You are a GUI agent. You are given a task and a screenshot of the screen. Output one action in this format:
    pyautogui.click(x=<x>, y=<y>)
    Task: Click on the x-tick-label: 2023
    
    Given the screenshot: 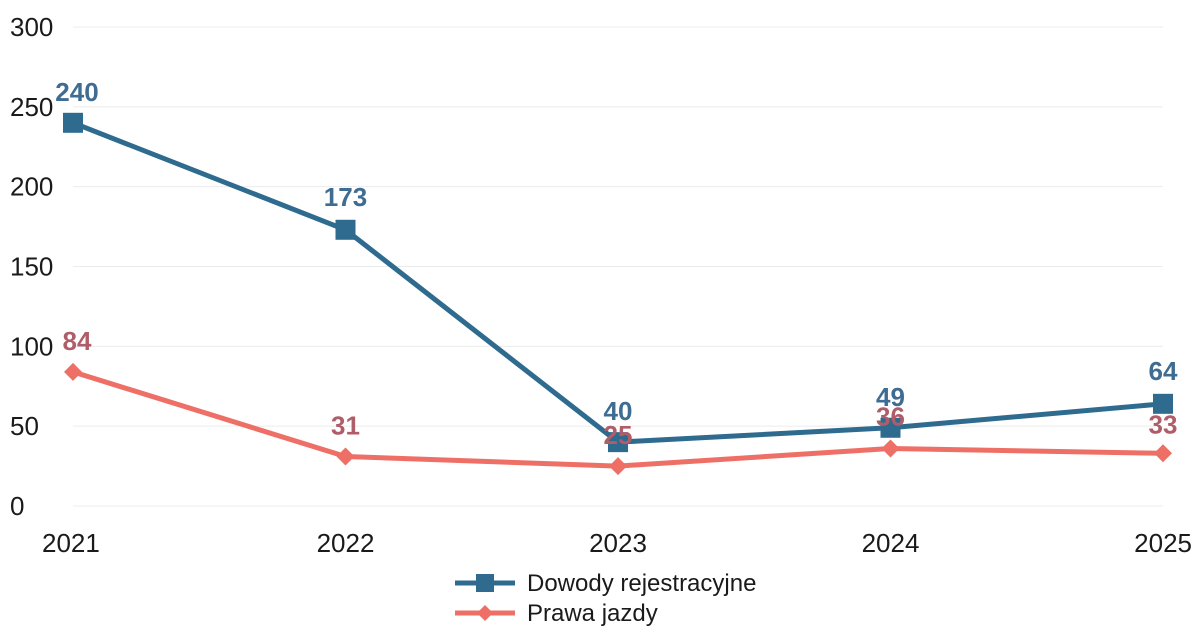 What is the action you would take?
    pyautogui.click(x=618, y=543)
    